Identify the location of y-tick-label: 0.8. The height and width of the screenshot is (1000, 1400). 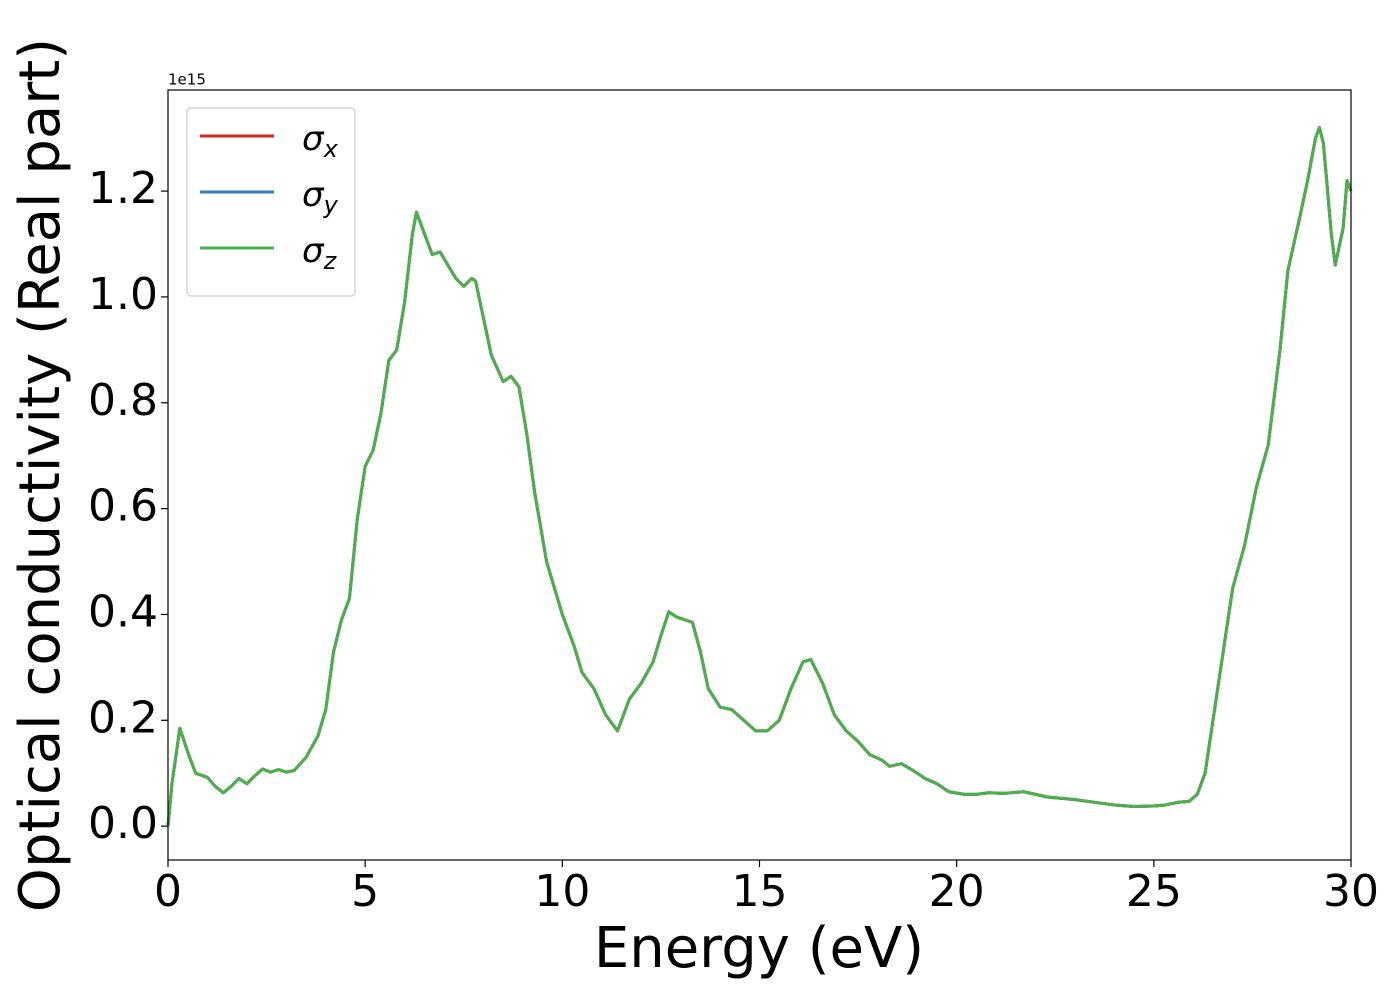
(123, 400).